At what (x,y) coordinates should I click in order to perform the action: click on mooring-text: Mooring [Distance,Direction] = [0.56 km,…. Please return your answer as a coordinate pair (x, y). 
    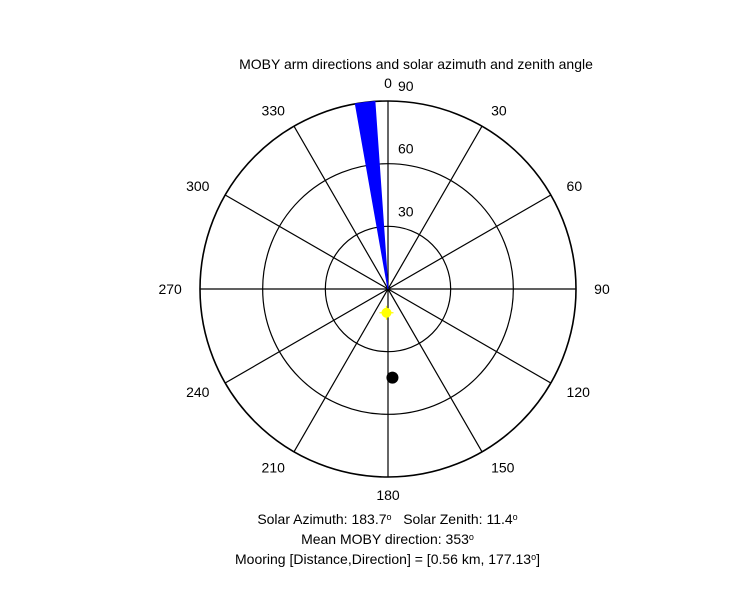
    Looking at the image, I should click on (383, 559).